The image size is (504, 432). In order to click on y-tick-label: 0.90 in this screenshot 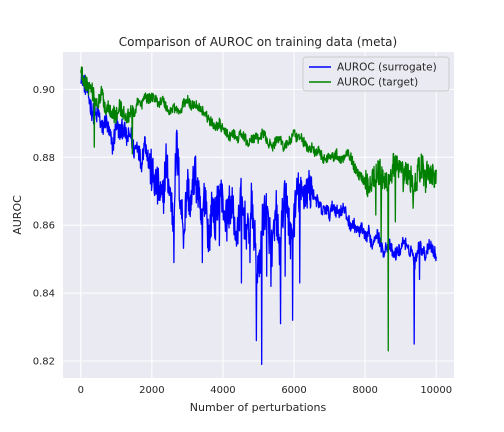, I will do `click(44, 90)`.